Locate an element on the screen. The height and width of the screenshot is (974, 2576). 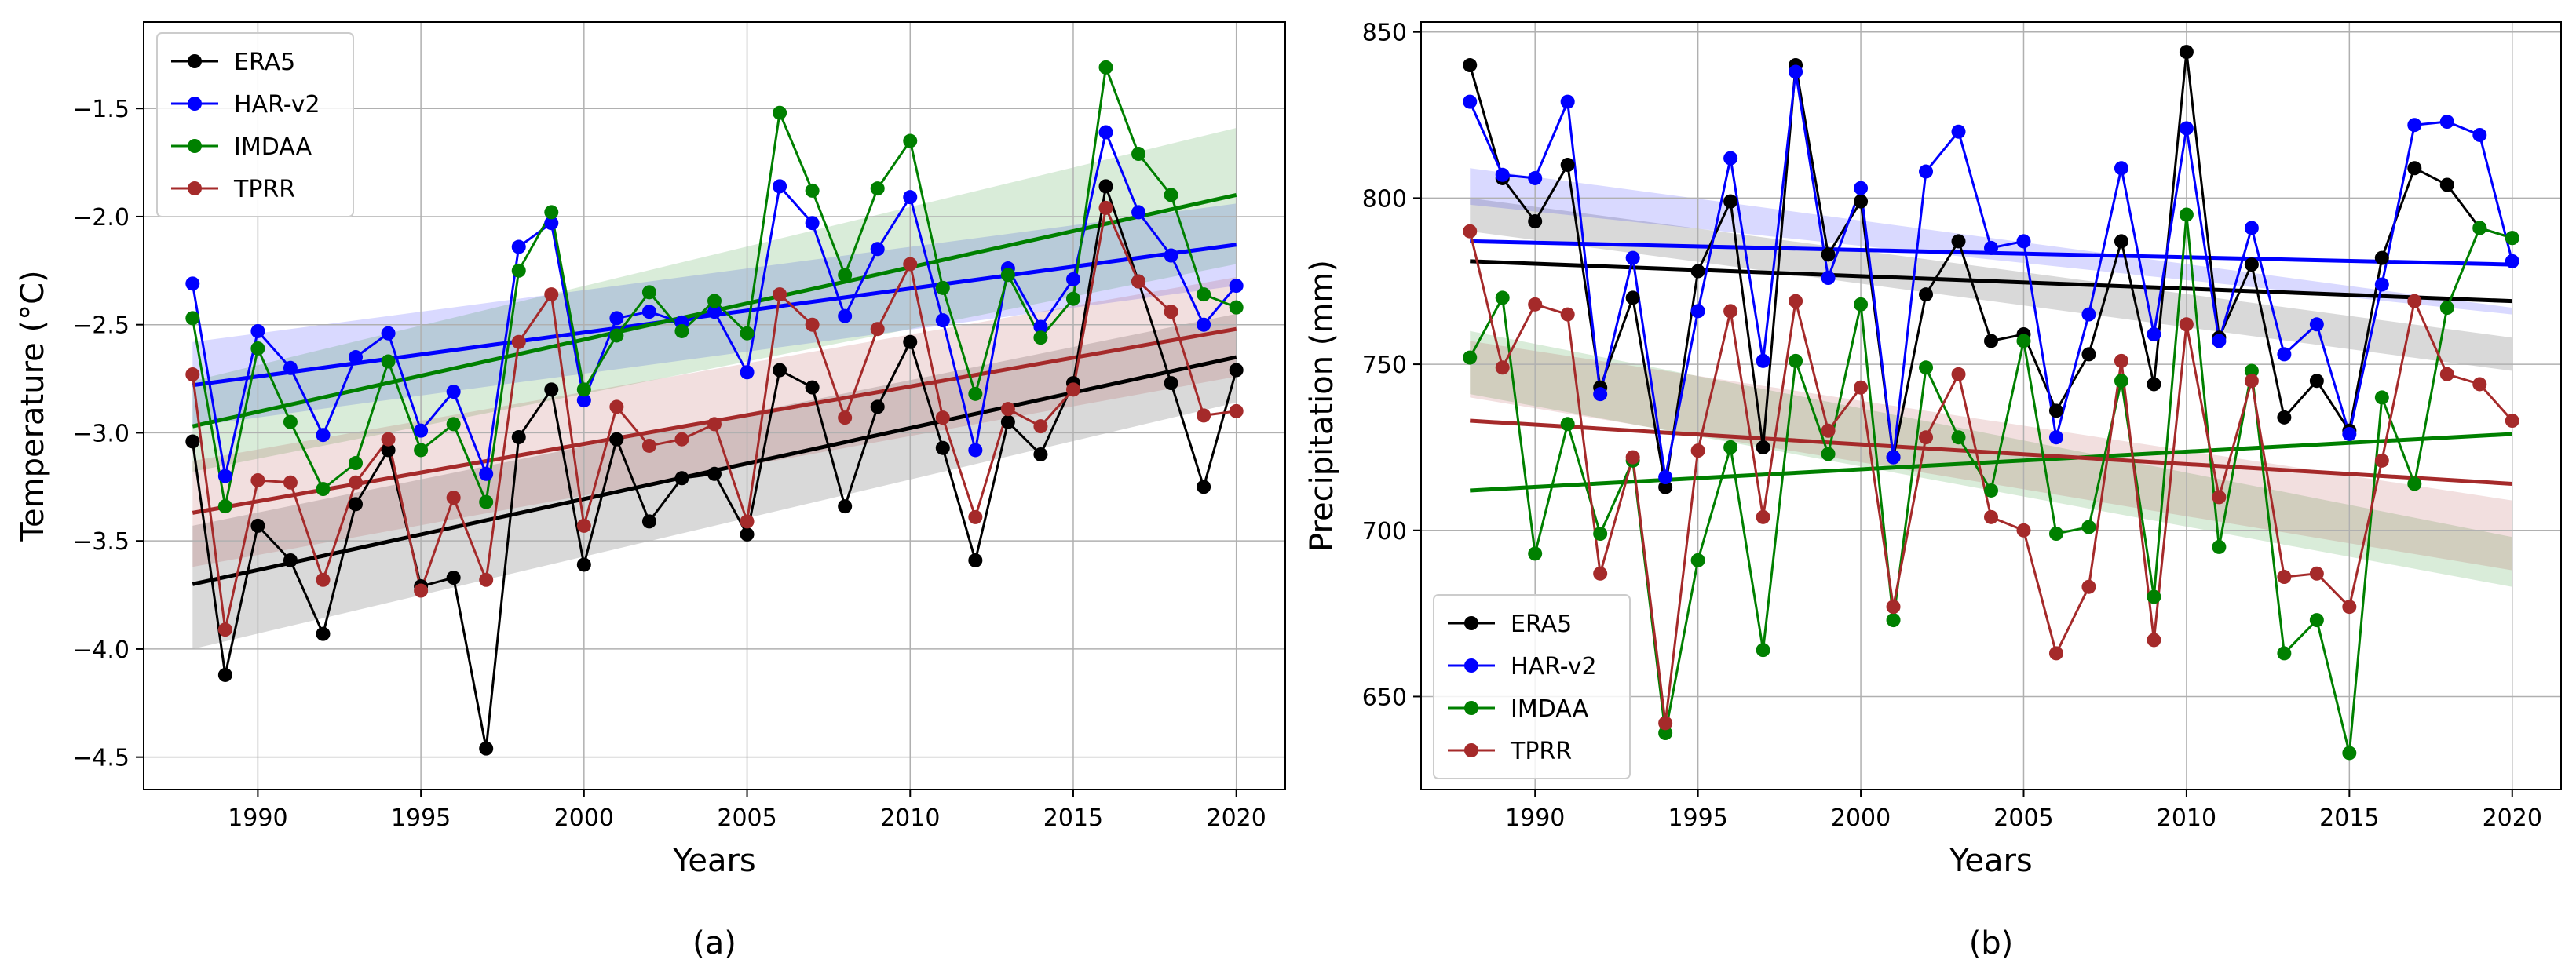
y-tick-label: 750 is located at coordinates (1384, 365).